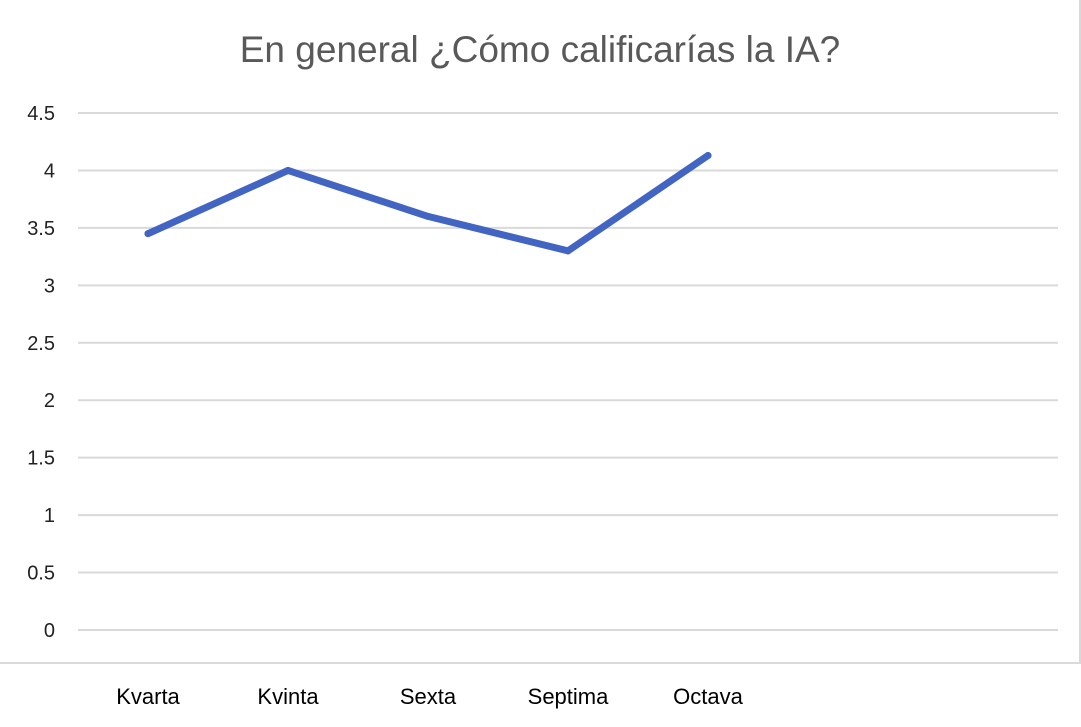  What do you see at coordinates (41, 372) in the screenshot?
I see `y-axis-ticks: 0 0.5 1 1.5 2 2.5 3 3.5 4 4.5` at bounding box center [41, 372].